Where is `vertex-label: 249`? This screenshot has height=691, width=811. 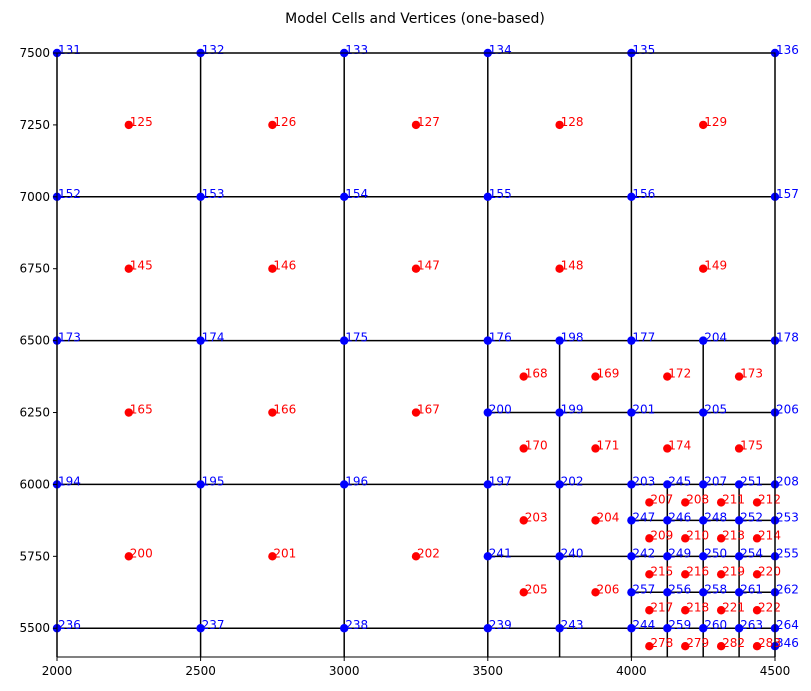
vertex-label: 249 is located at coordinates (679, 553).